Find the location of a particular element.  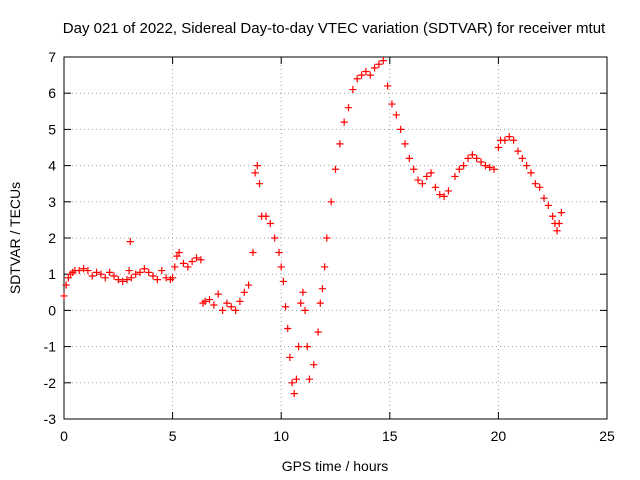

y-tick-label: -3 is located at coordinates (50, 419).